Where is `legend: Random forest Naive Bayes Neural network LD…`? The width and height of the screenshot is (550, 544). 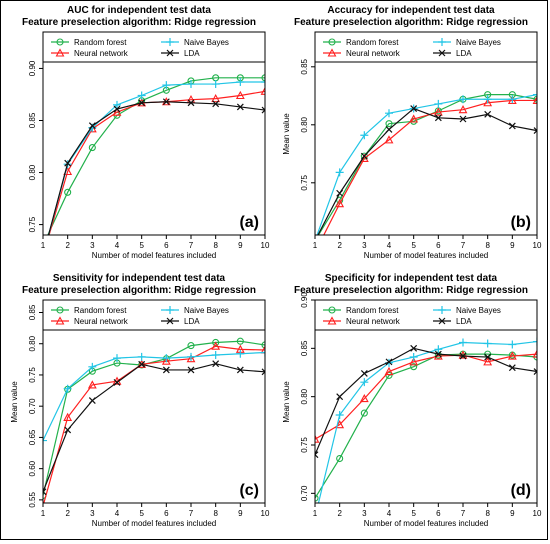 legend: Random forest Naive Bayes Neural network LD… is located at coordinates (412, 48).